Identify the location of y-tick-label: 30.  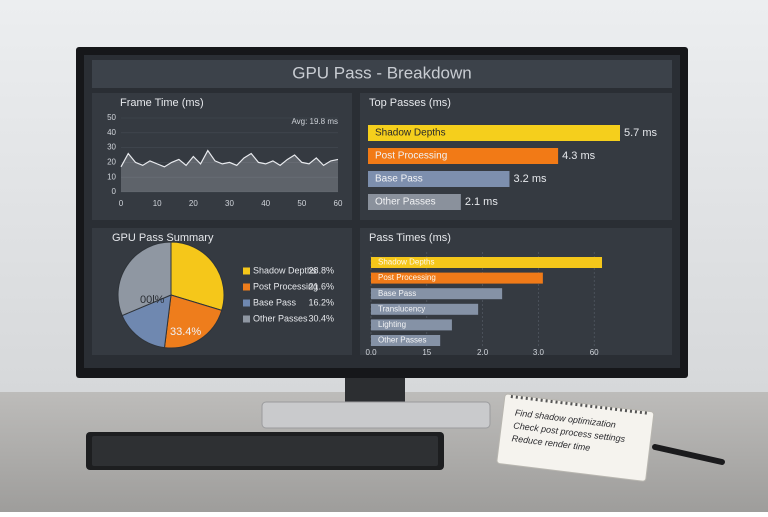
(111, 147).